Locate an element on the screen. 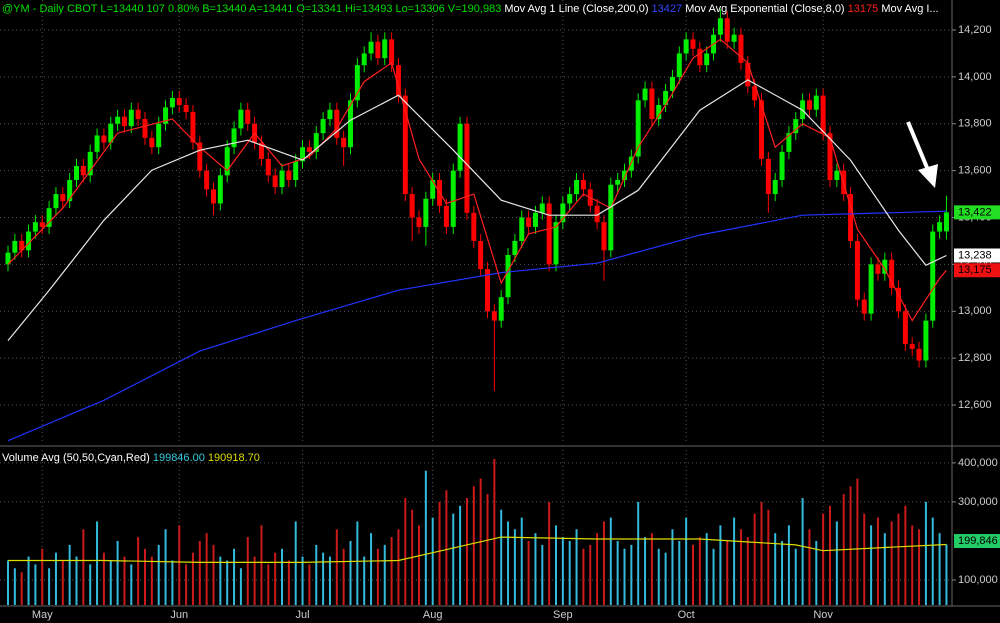 This screenshot has height=623, width=1000. x-tick-label: Aug is located at coordinates (433, 615).